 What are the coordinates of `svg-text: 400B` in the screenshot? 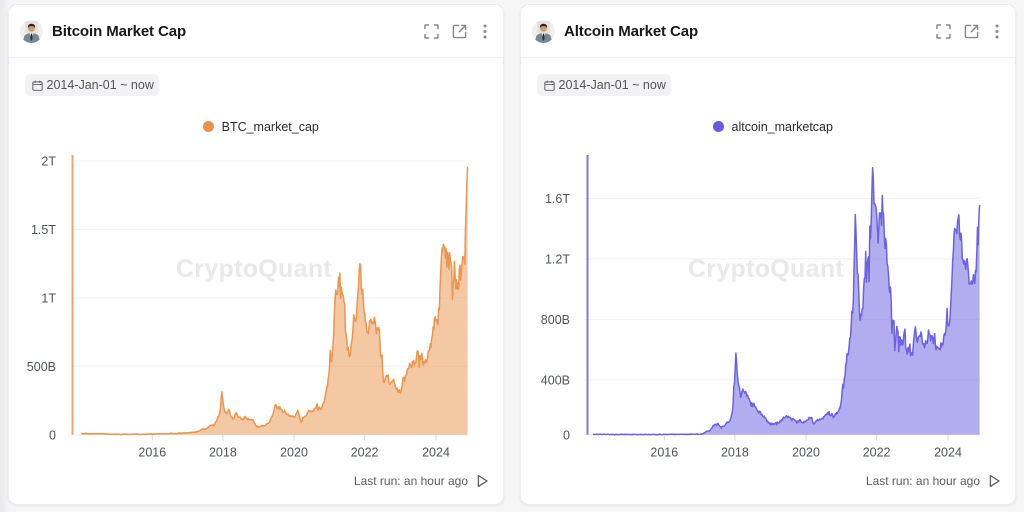 It's located at (555, 380).